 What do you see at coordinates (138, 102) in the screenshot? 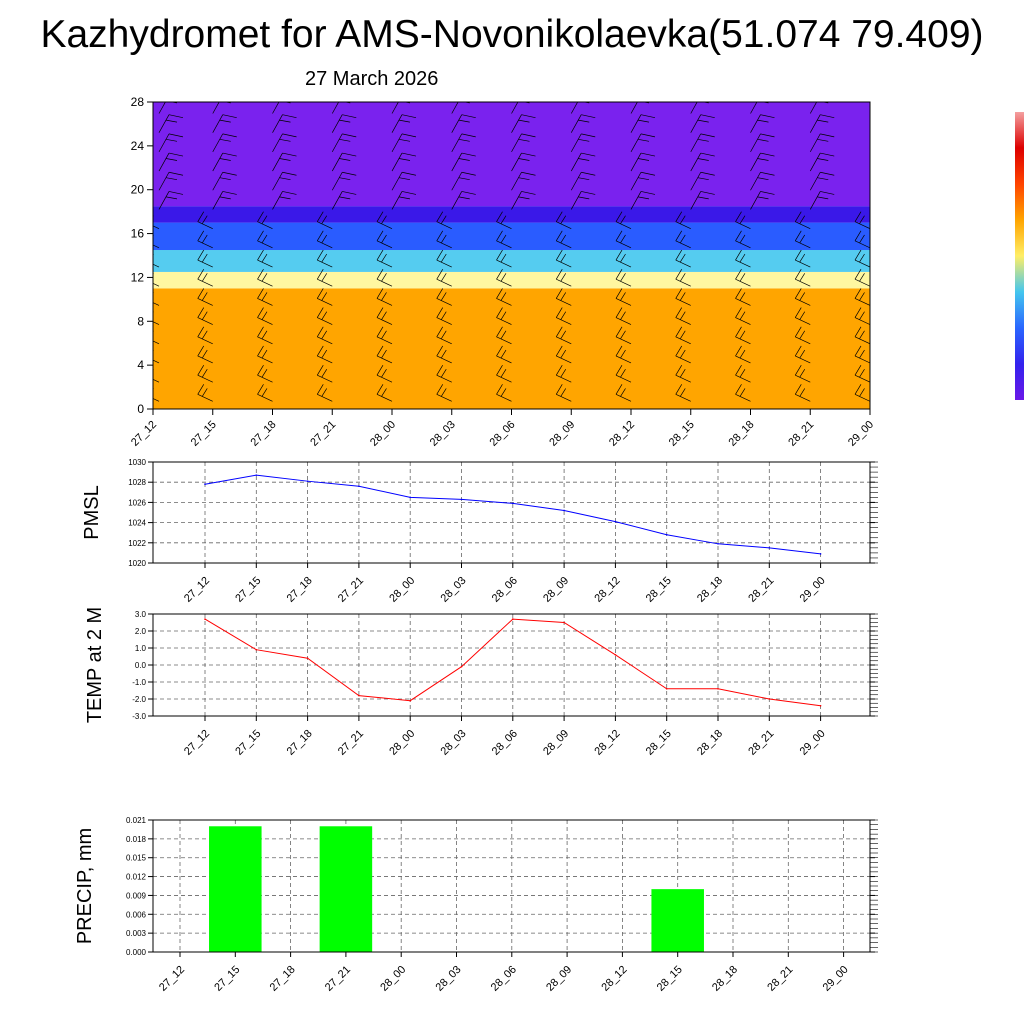
I see `y-tick-label: 28` at bounding box center [138, 102].